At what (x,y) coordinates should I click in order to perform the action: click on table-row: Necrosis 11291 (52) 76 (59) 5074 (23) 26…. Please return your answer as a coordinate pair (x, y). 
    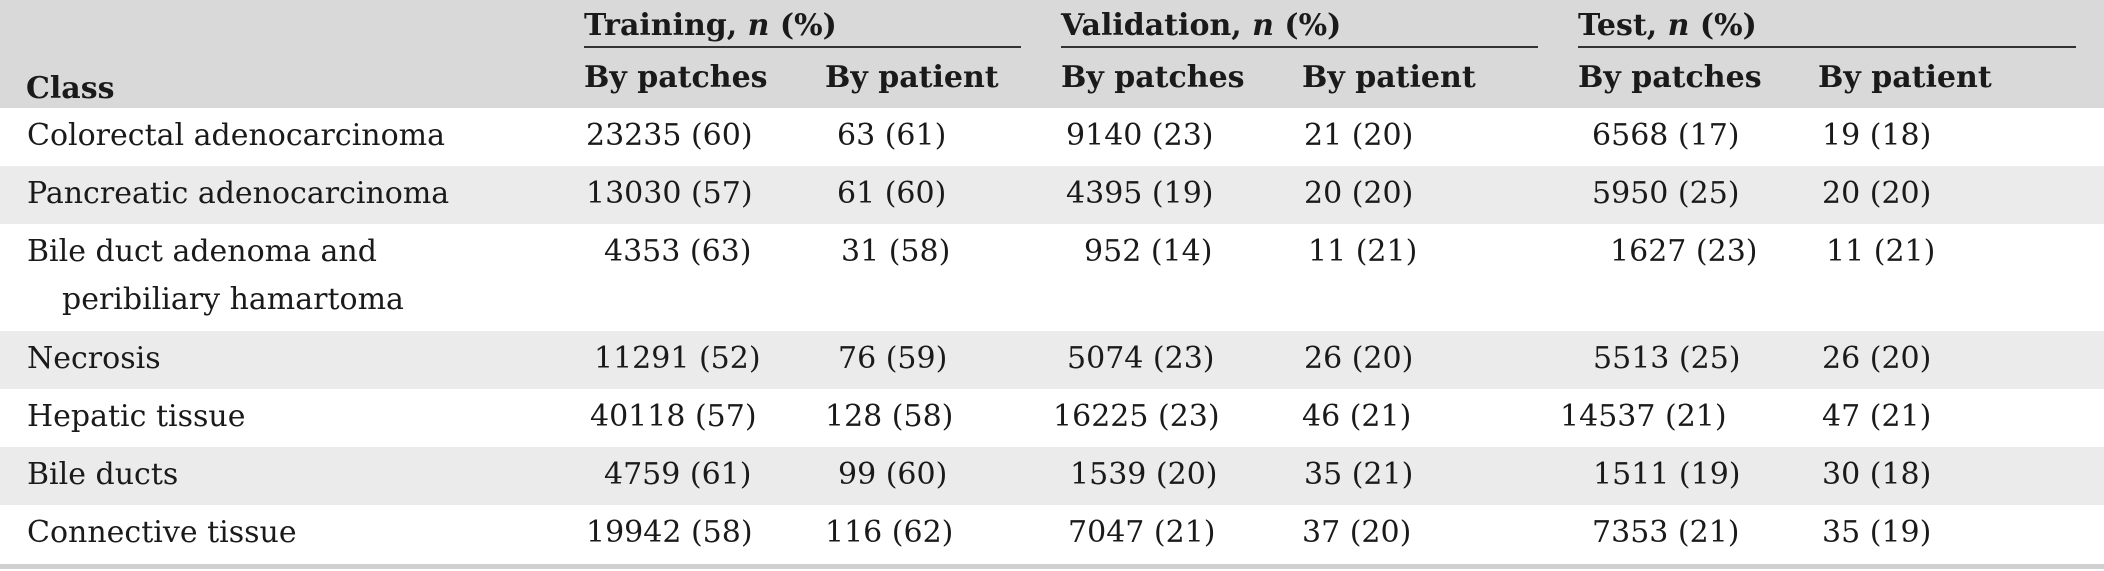
    Looking at the image, I should click on (1052, 360).